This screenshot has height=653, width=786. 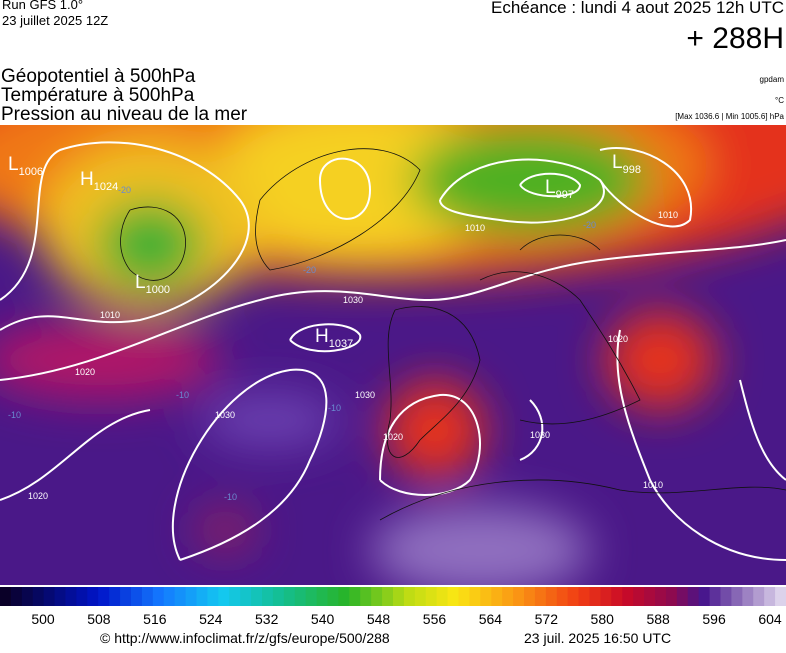 I want to click on scale-tick-label: 508, so click(x=99, y=619).